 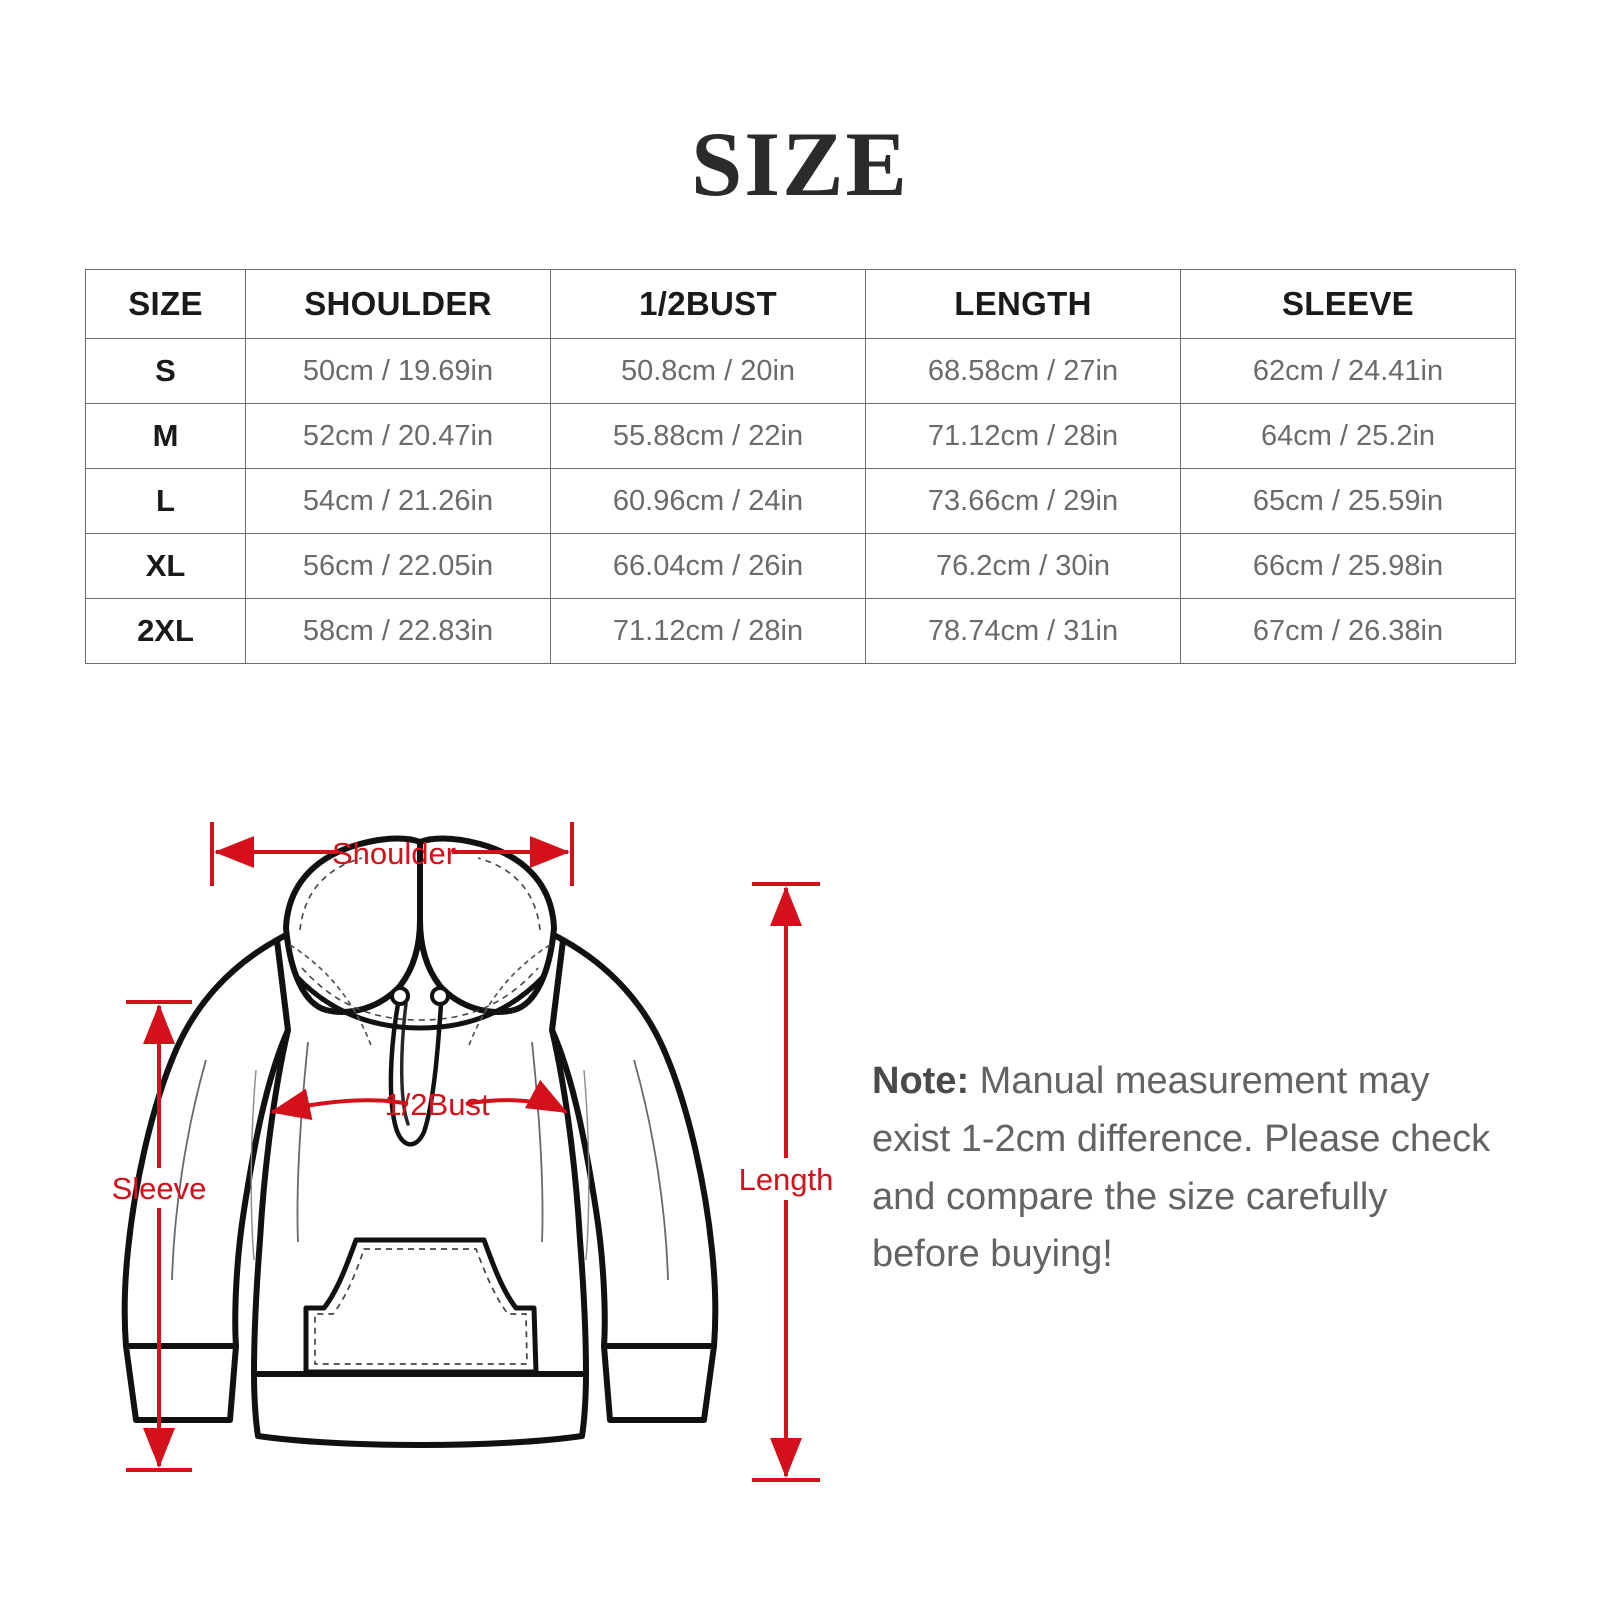 I want to click on cell-sleeve: 65cm / 25.59in, so click(x=1348, y=501).